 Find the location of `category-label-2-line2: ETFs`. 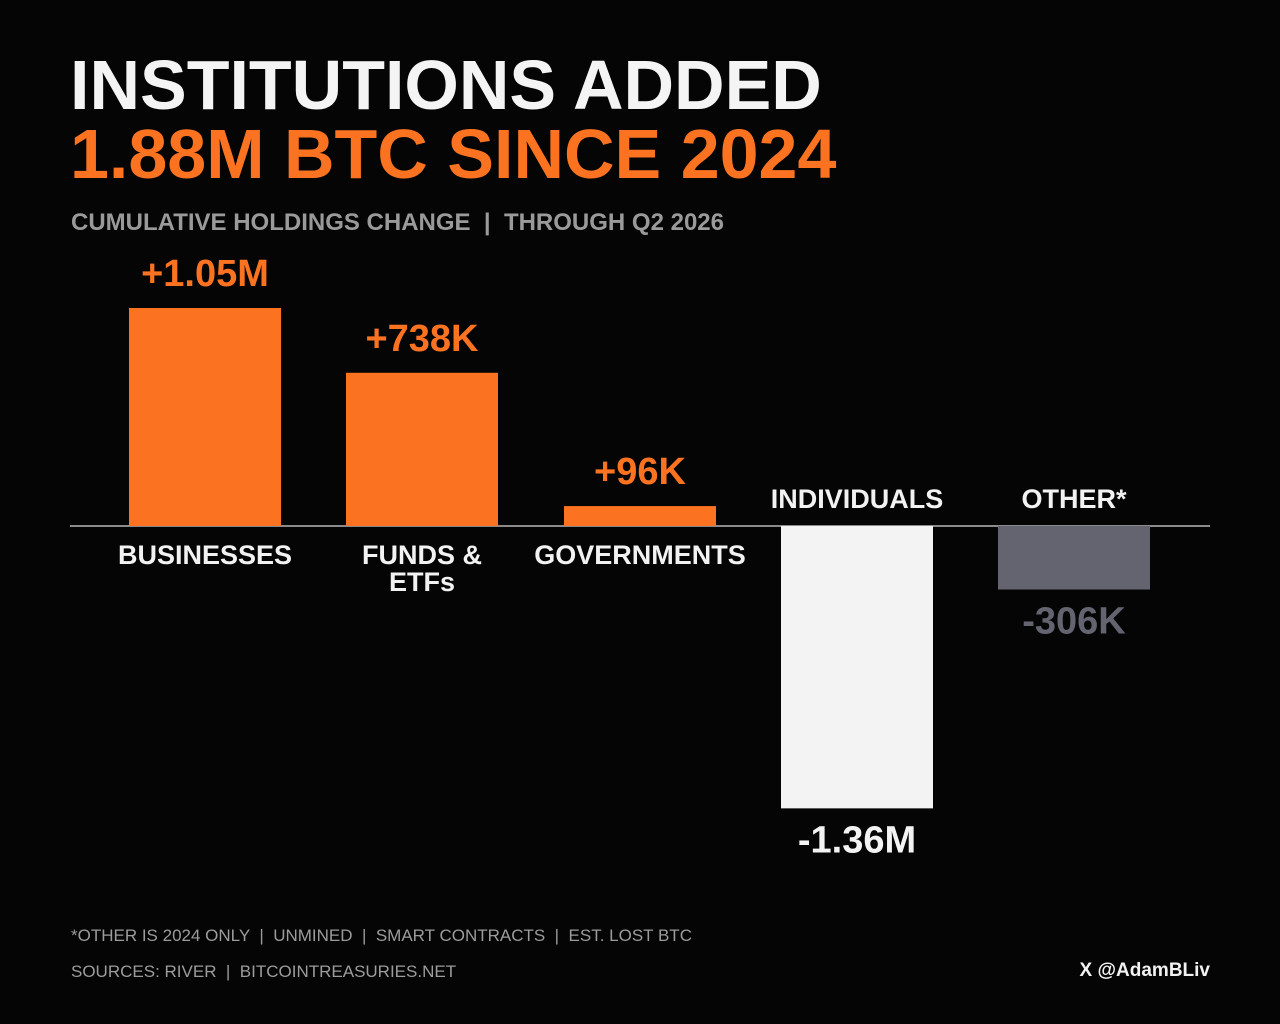

category-label-2-line2: ETFs is located at coordinates (422, 582).